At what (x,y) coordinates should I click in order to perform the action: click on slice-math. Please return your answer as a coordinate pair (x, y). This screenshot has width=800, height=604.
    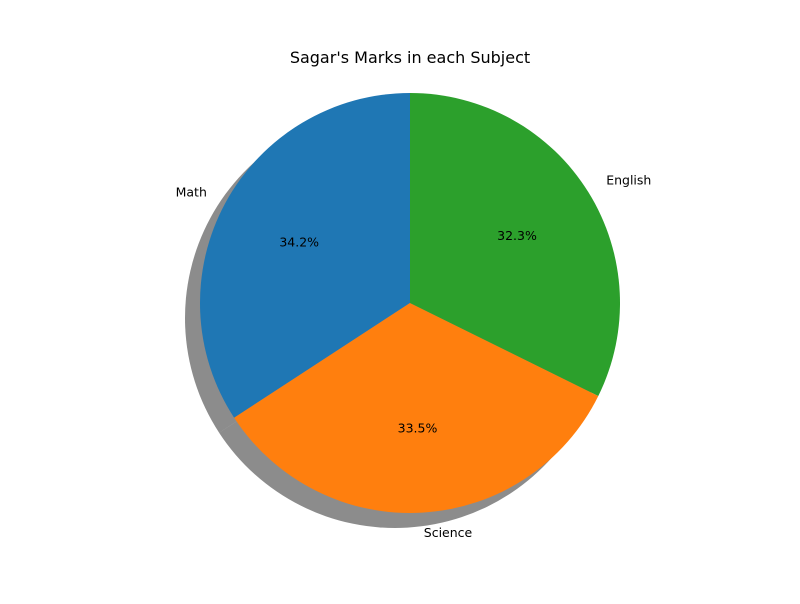
    Looking at the image, I should click on (305, 255).